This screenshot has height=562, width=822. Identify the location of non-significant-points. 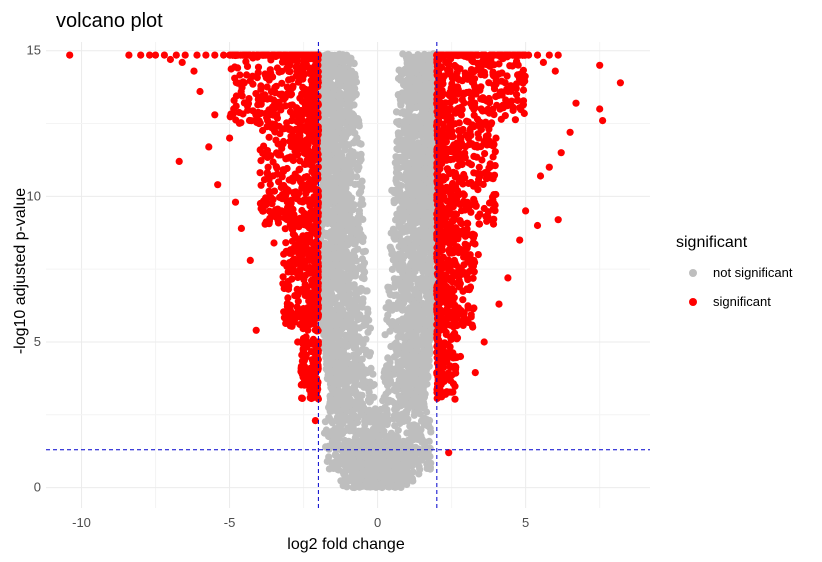
(377, 271).